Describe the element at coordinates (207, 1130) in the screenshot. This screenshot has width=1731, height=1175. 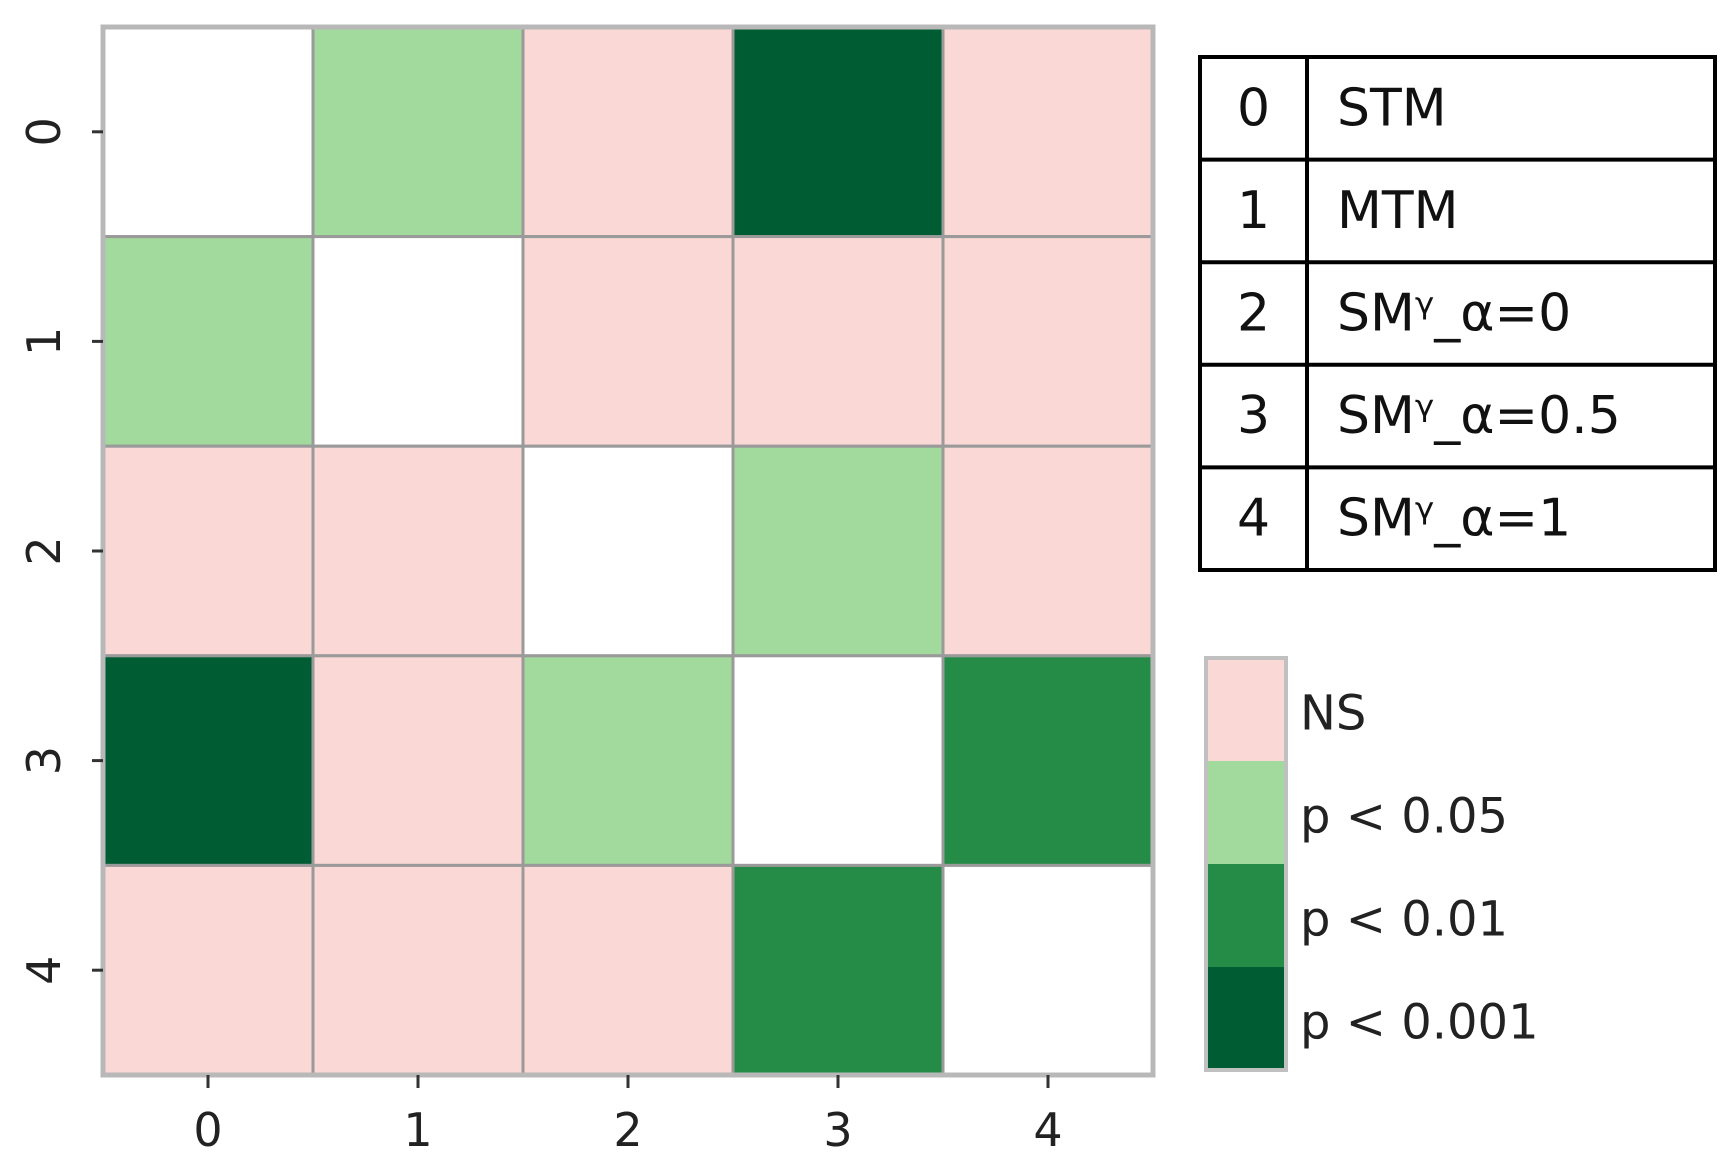
I see `x-tick-label: 0` at that location.